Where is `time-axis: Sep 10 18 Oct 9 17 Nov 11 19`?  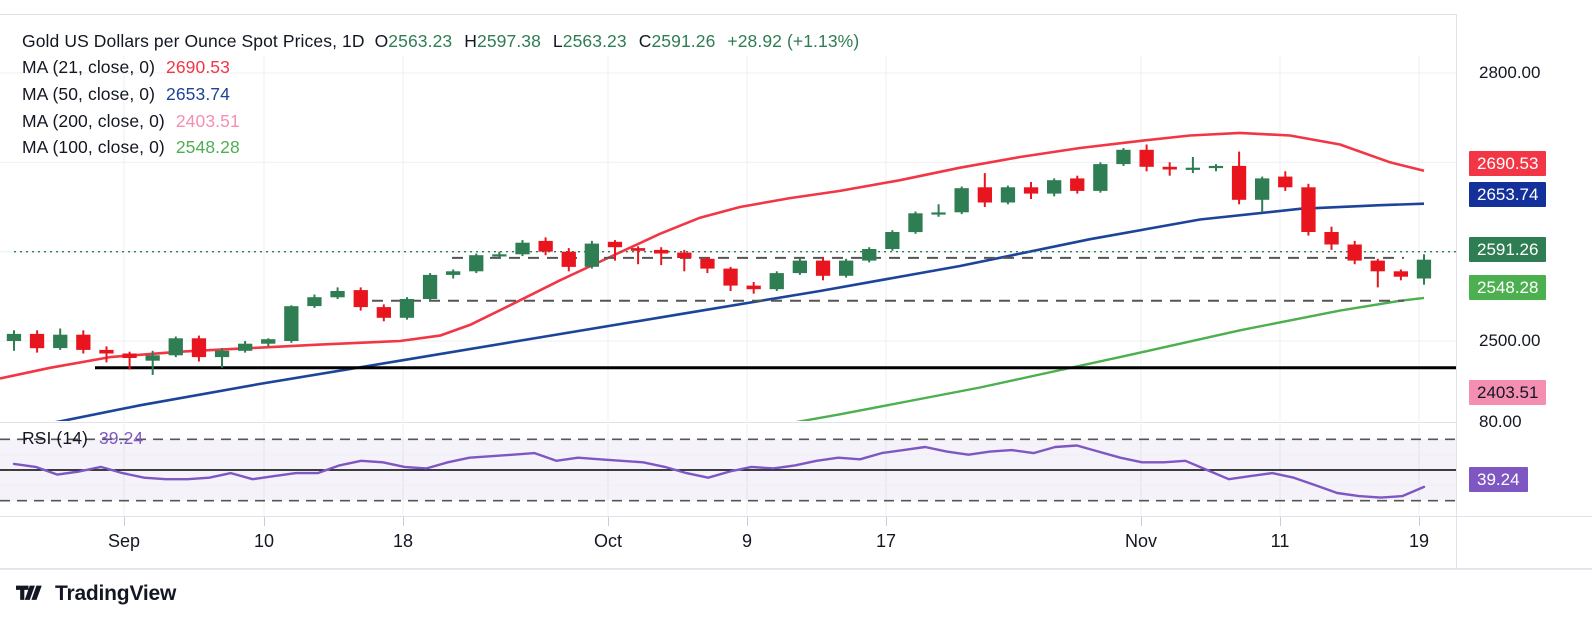 time-axis: Sep 10 18 Oct 9 17 Nov 11 19 is located at coordinates (728, 542).